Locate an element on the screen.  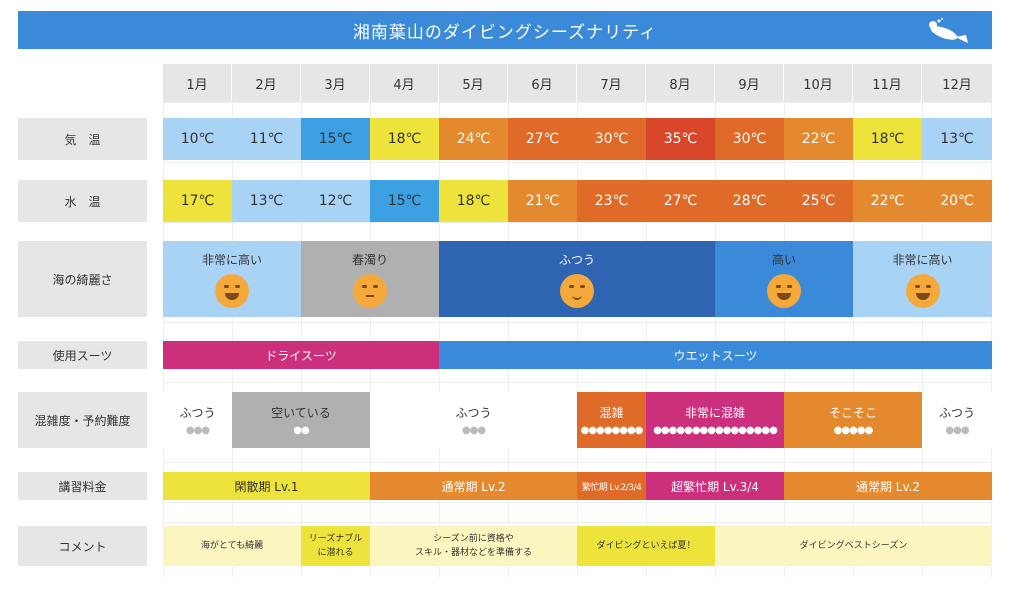
water-temp-cell: 13℃ is located at coordinates (266, 201).